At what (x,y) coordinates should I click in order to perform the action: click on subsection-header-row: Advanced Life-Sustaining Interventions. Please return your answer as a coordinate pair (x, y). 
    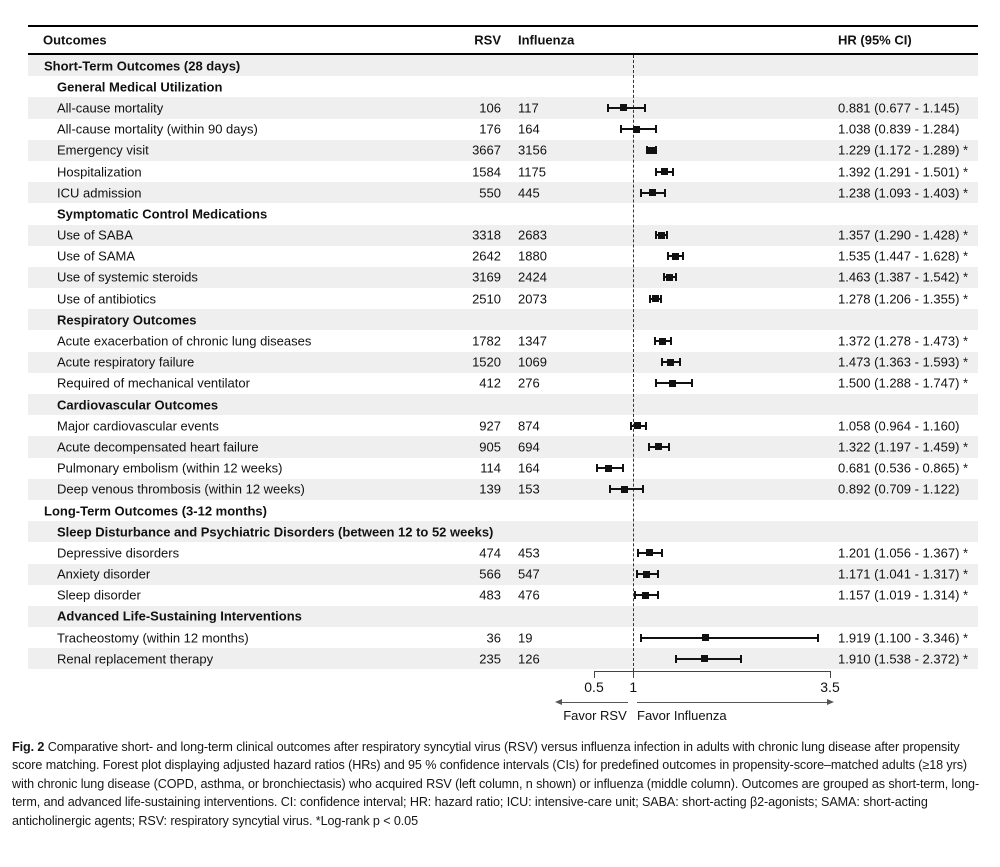
    Looking at the image, I should click on (503, 616).